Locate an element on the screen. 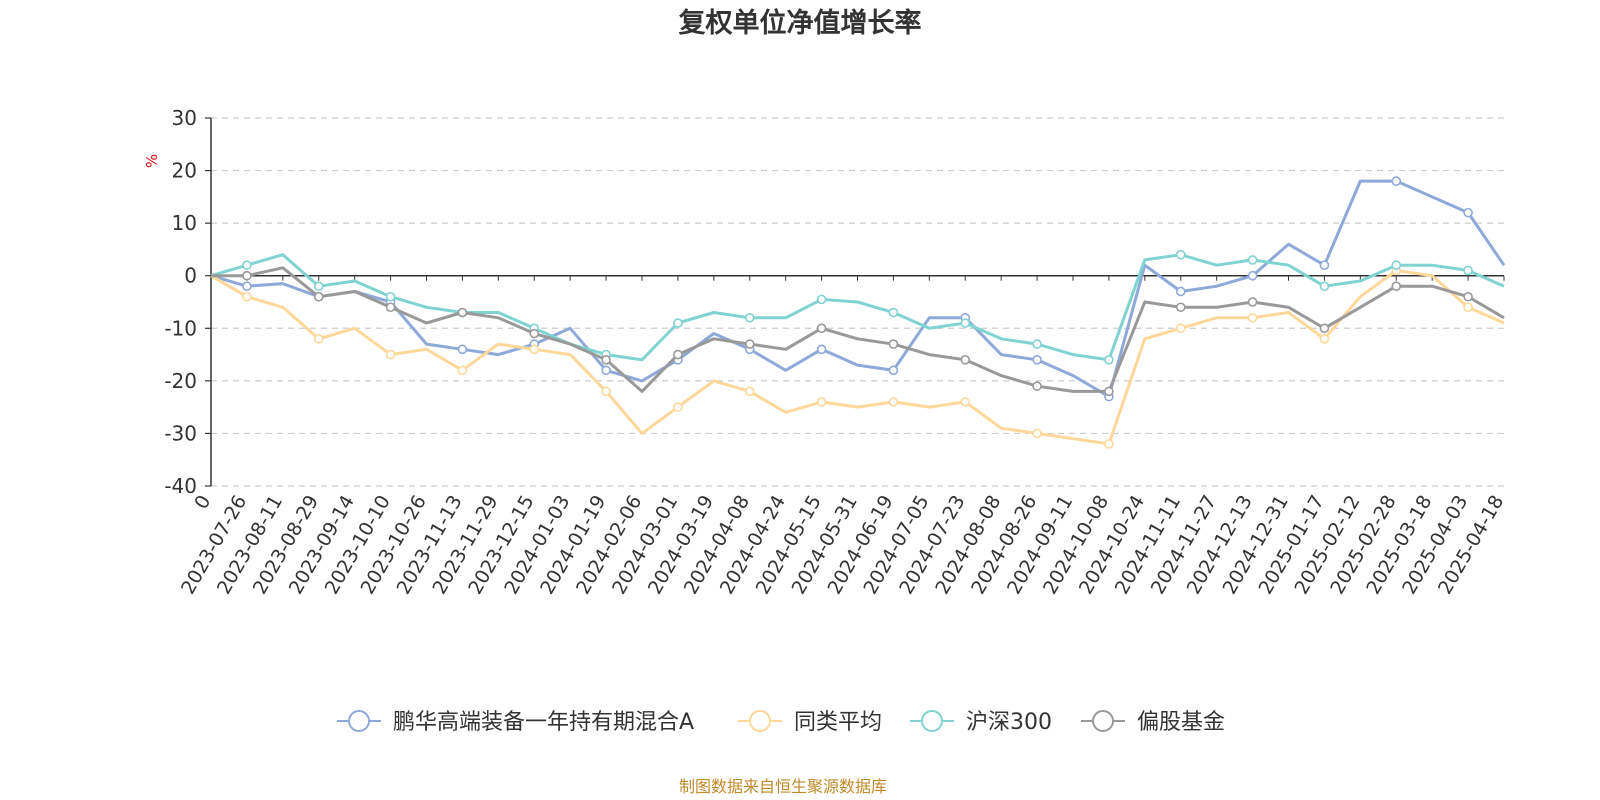  source-note: 制图数据来自恒生聚源数据库 is located at coordinates (783, 786).